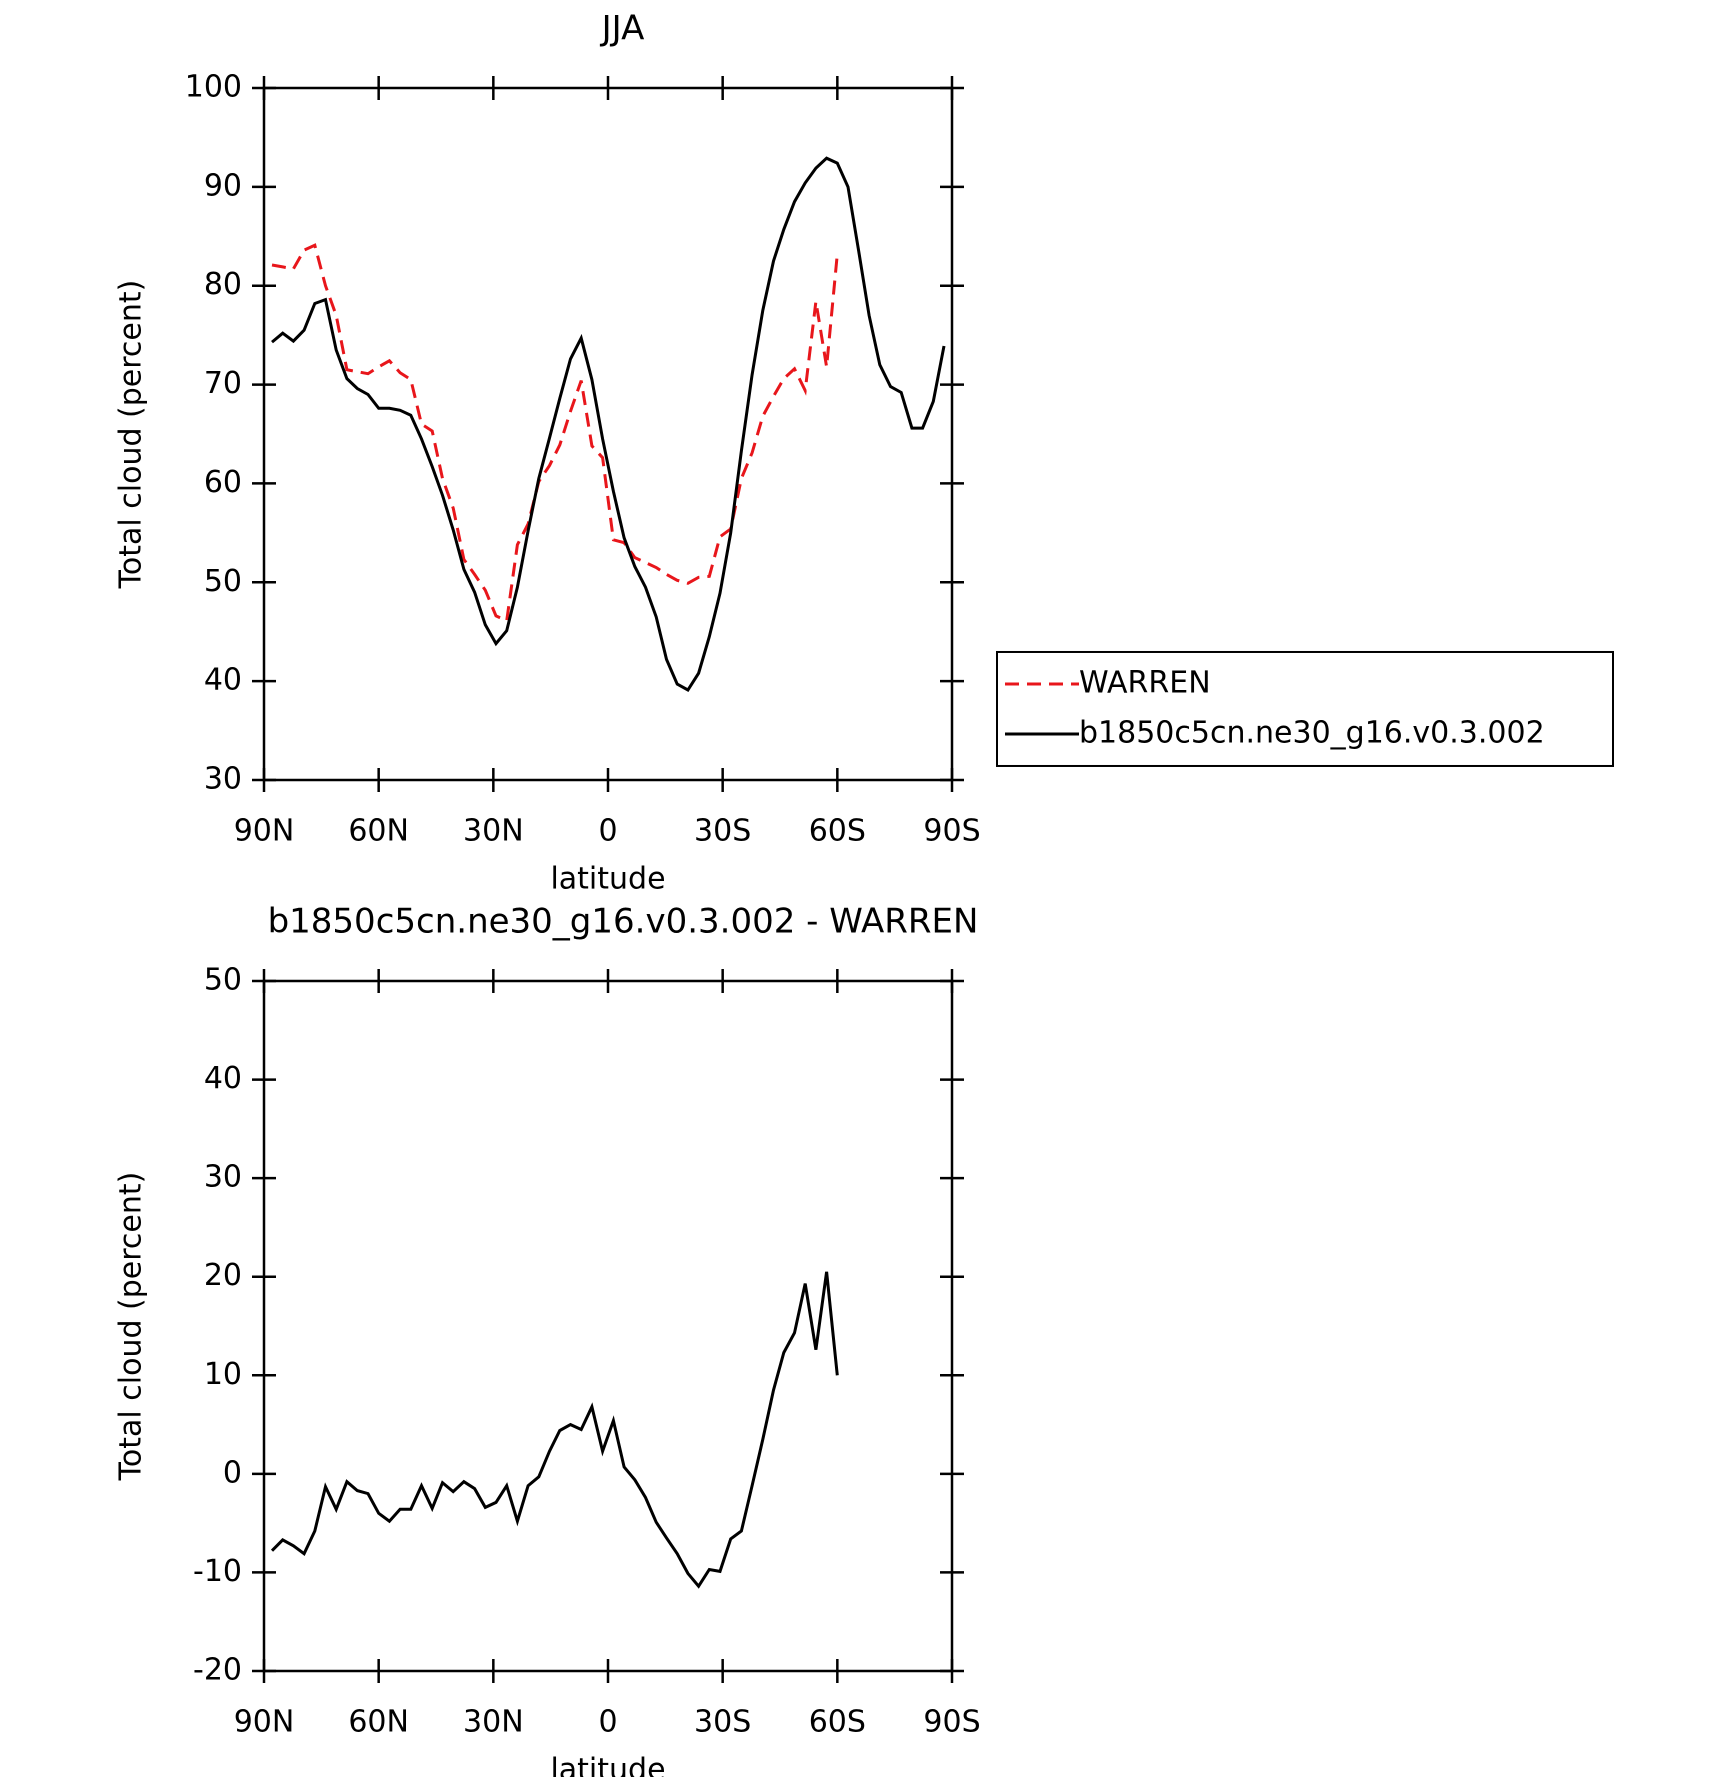 The width and height of the screenshot is (1710, 1777). What do you see at coordinates (223, 284) in the screenshot?
I see `y-tick-label: 80` at bounding box center [223, 284].